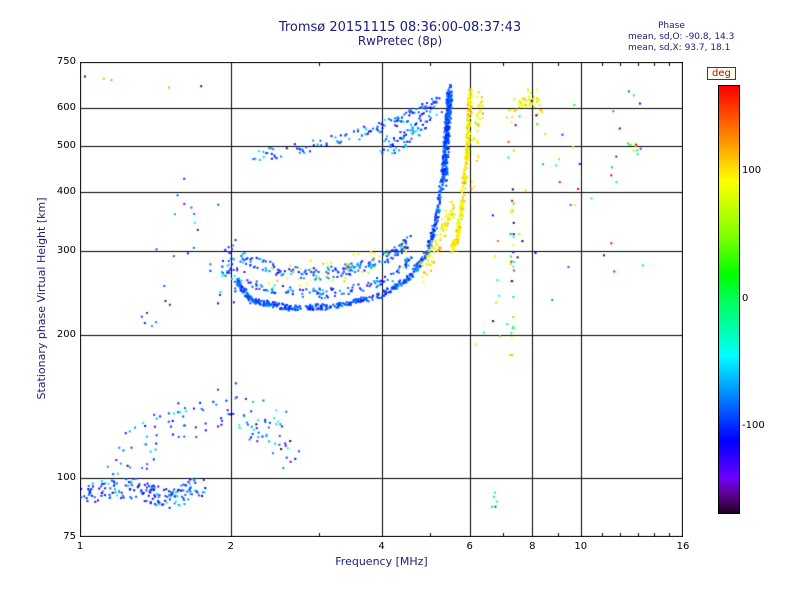  What do you see at coordinates (745, 298) in the screenshot?
I see `colorbar-tick-label: 0` at bounding box center [745, 298].